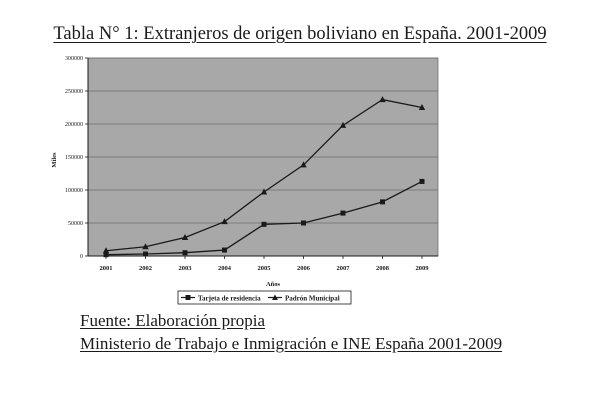  What do you see at coordinates (188, 297) in the screenshot?
I see `legend-marker-square` at bounding box center [188, 297].